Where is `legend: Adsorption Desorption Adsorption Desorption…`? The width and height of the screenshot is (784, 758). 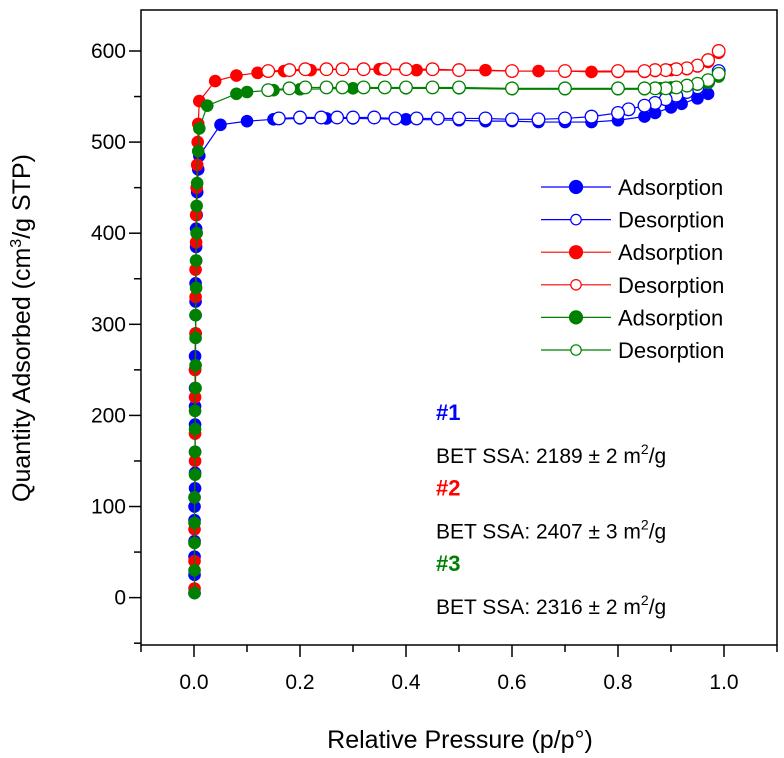 legend: Adsorption Desorption Adsorption Desorption… is located at coordinates (632, 269).